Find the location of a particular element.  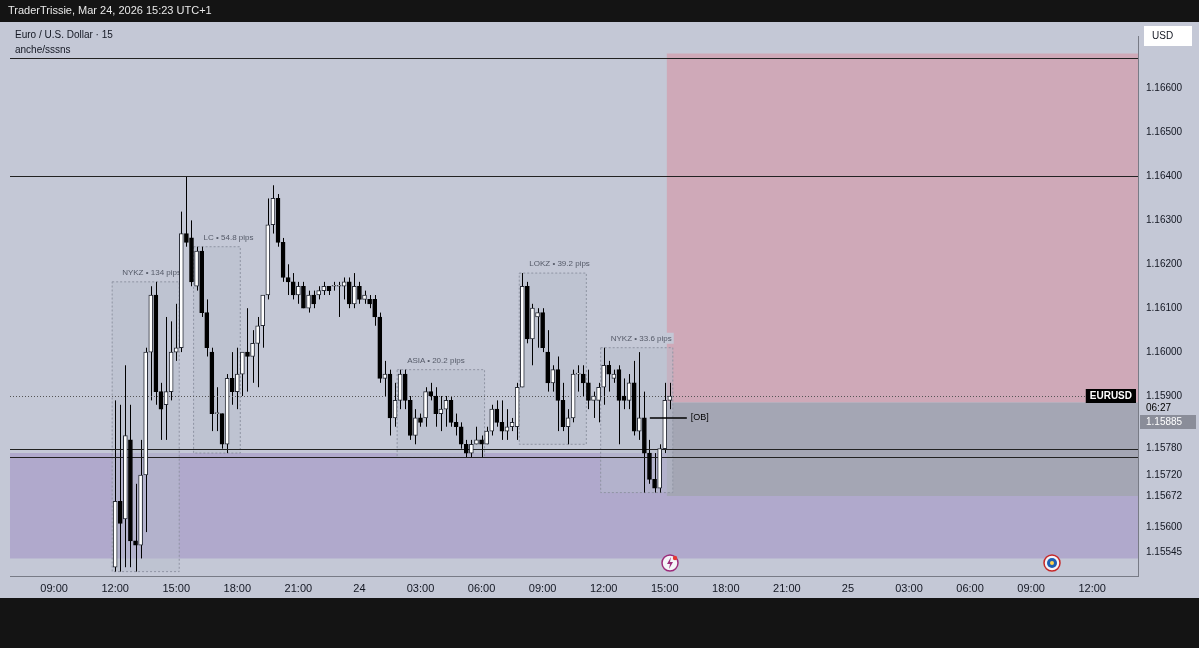

text: 06:27 is located at coordinates (1159, 407).